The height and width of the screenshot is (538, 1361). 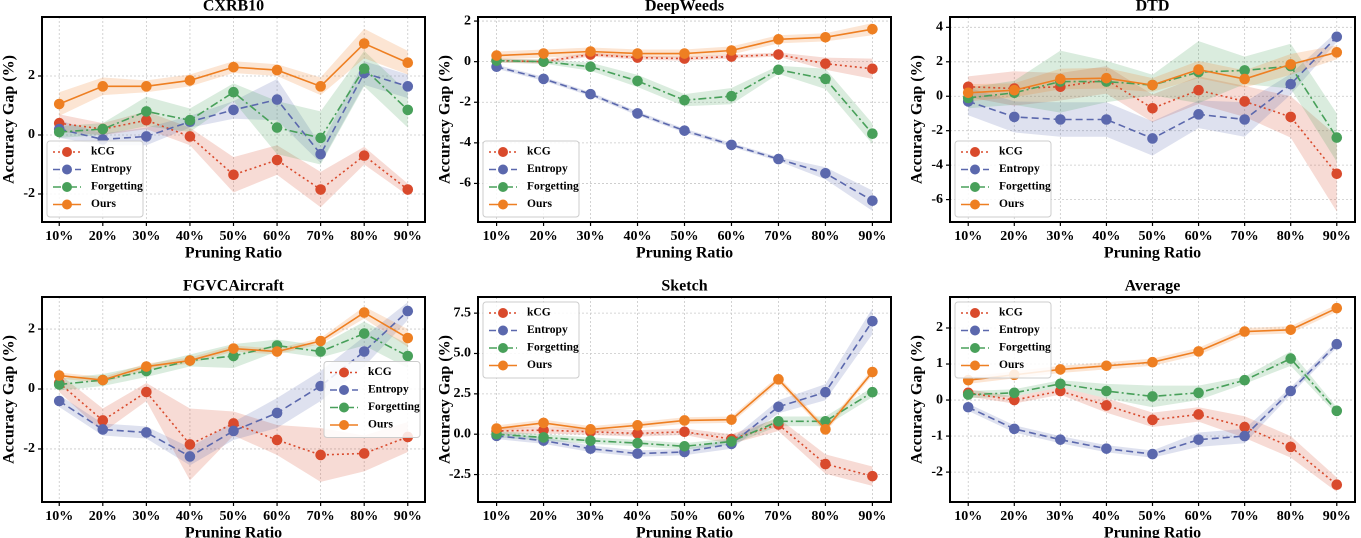 What do you see at coordinates (111, 169) in the screenshot?
I see `legend-label: Entropy` at bounding box center [111, 169].